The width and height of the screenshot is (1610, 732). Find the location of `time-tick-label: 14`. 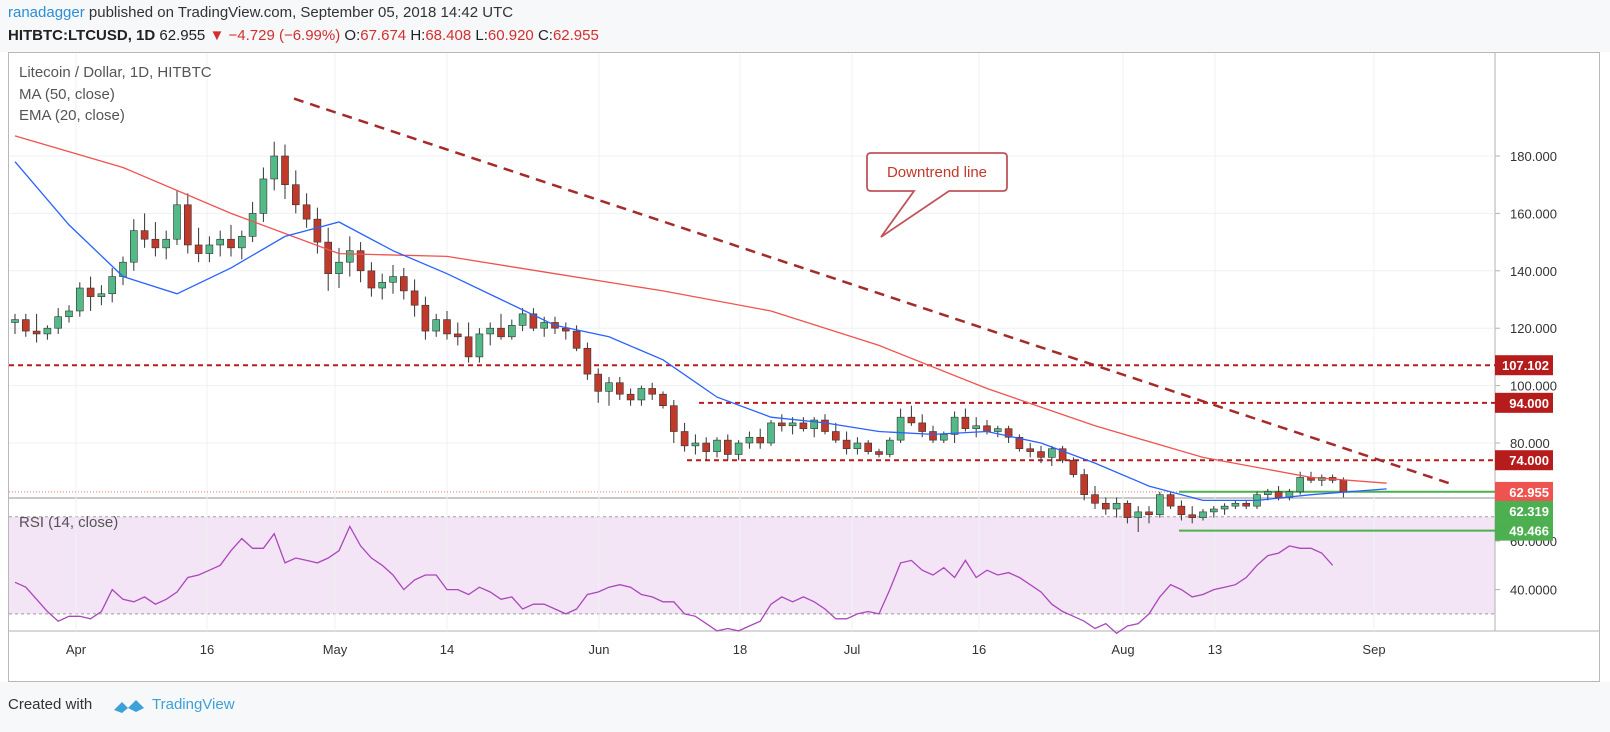

time-tick-label: 14 is located at coordinates (447, 649).